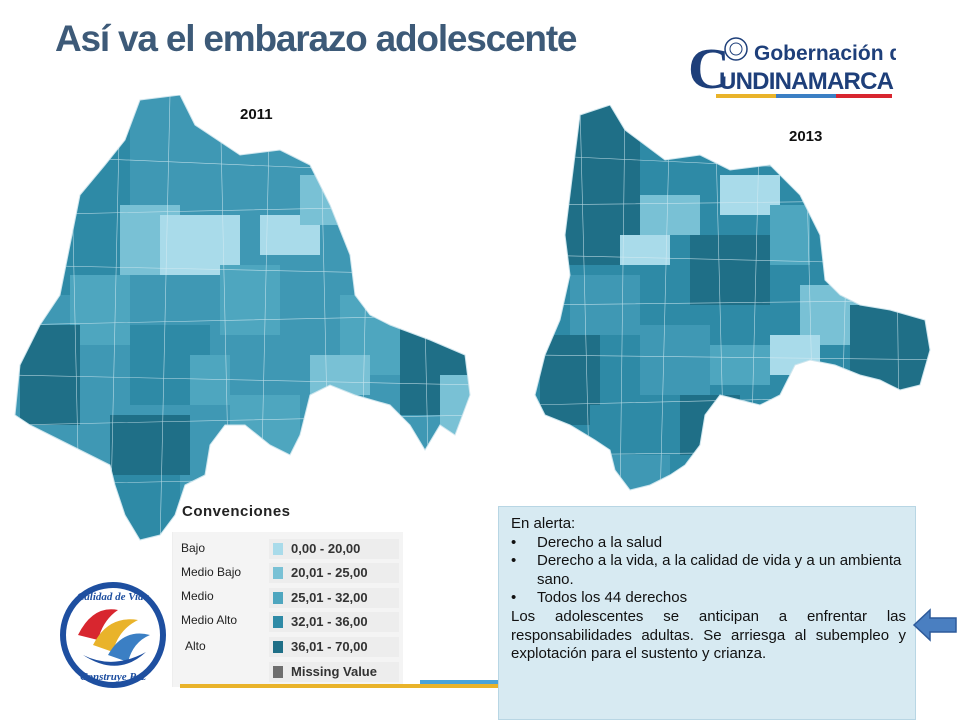  I want to click on legend-range: 20,01 - 25,00, so click(334, 573).